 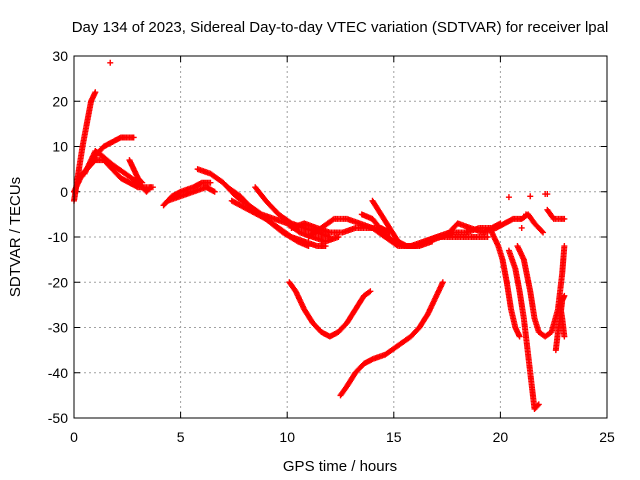 I want to click on x-axis-label: GPS time / hours, so click(x=340, y=466).